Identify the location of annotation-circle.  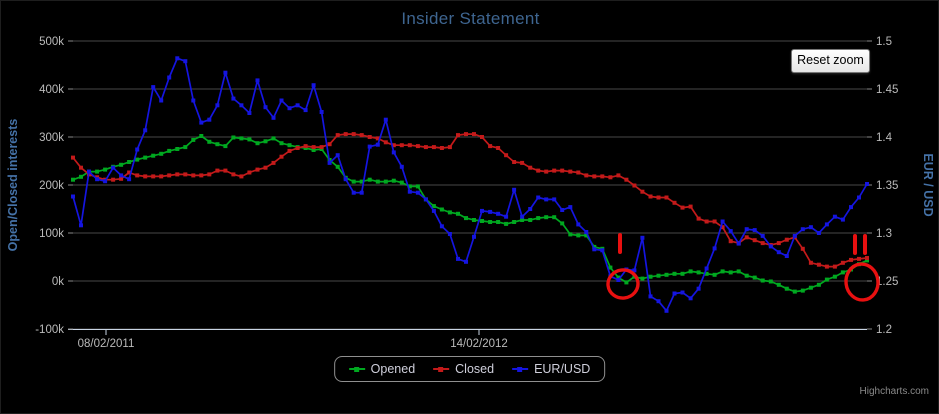
(623, 284).